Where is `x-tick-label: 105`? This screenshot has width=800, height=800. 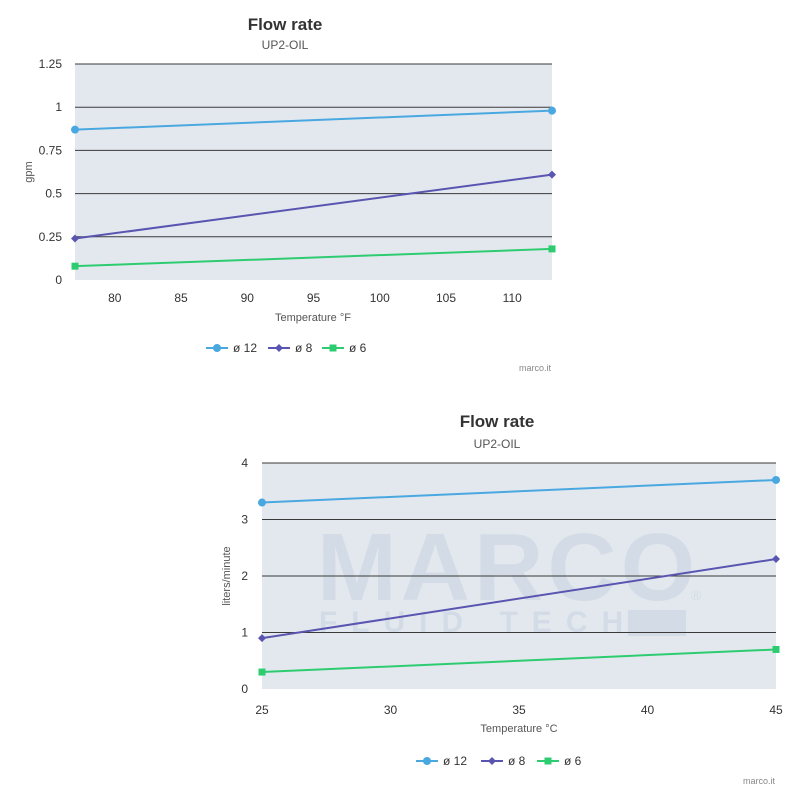
x-tick-label: 105 is located at coordinates (446, 298).